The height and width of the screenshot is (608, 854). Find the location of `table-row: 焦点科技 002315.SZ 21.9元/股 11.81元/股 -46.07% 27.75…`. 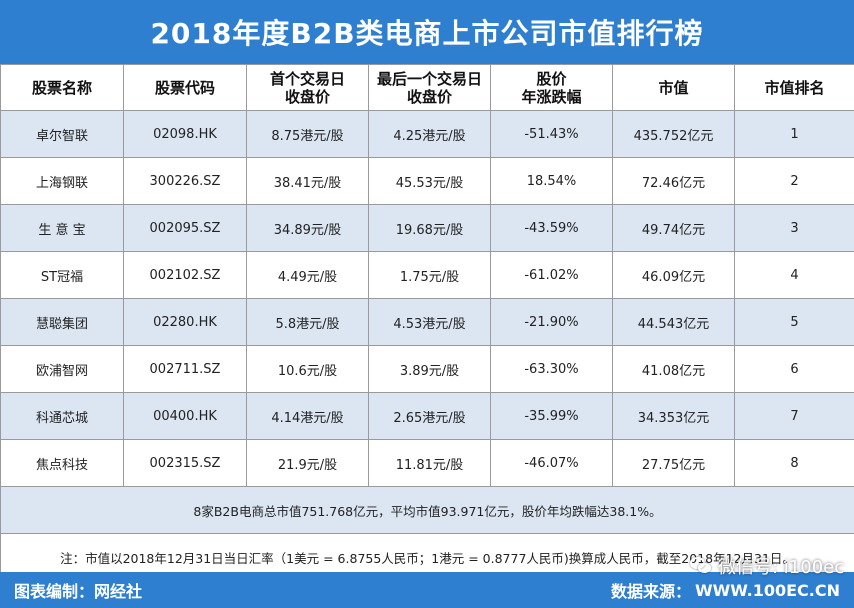

table-row: 焦点科技 002315.SZ 21.9元/股 11.81元/股 -46.07% 27.75… is located at coordinates (427, 463).